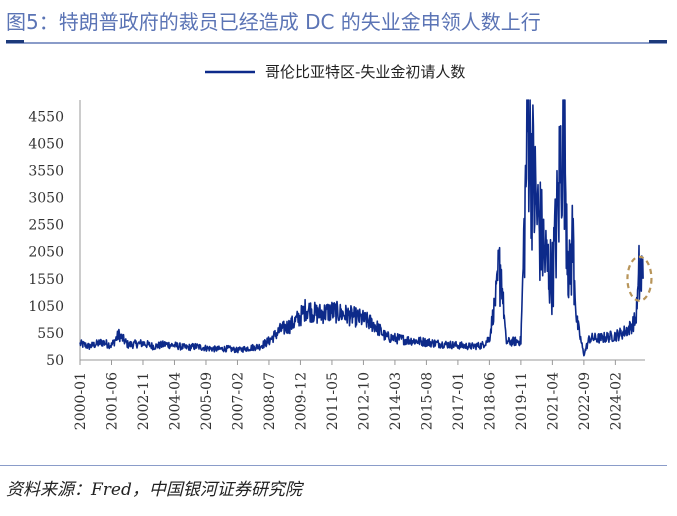 The image size is (677, 516). Describe the element at coordinates (46, 226) in the screenshot. I see `y-tick-label: 2550` at that location.